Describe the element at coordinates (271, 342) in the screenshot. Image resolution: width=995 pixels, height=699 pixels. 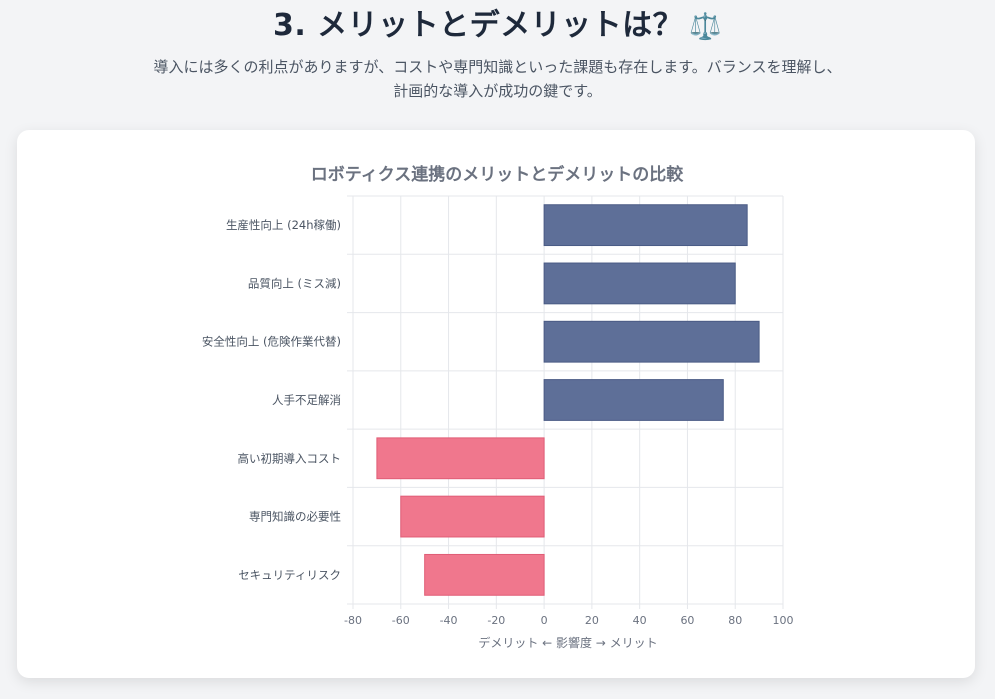
I see `category-label: 安全性向上 (危険作業代替)` at that location.